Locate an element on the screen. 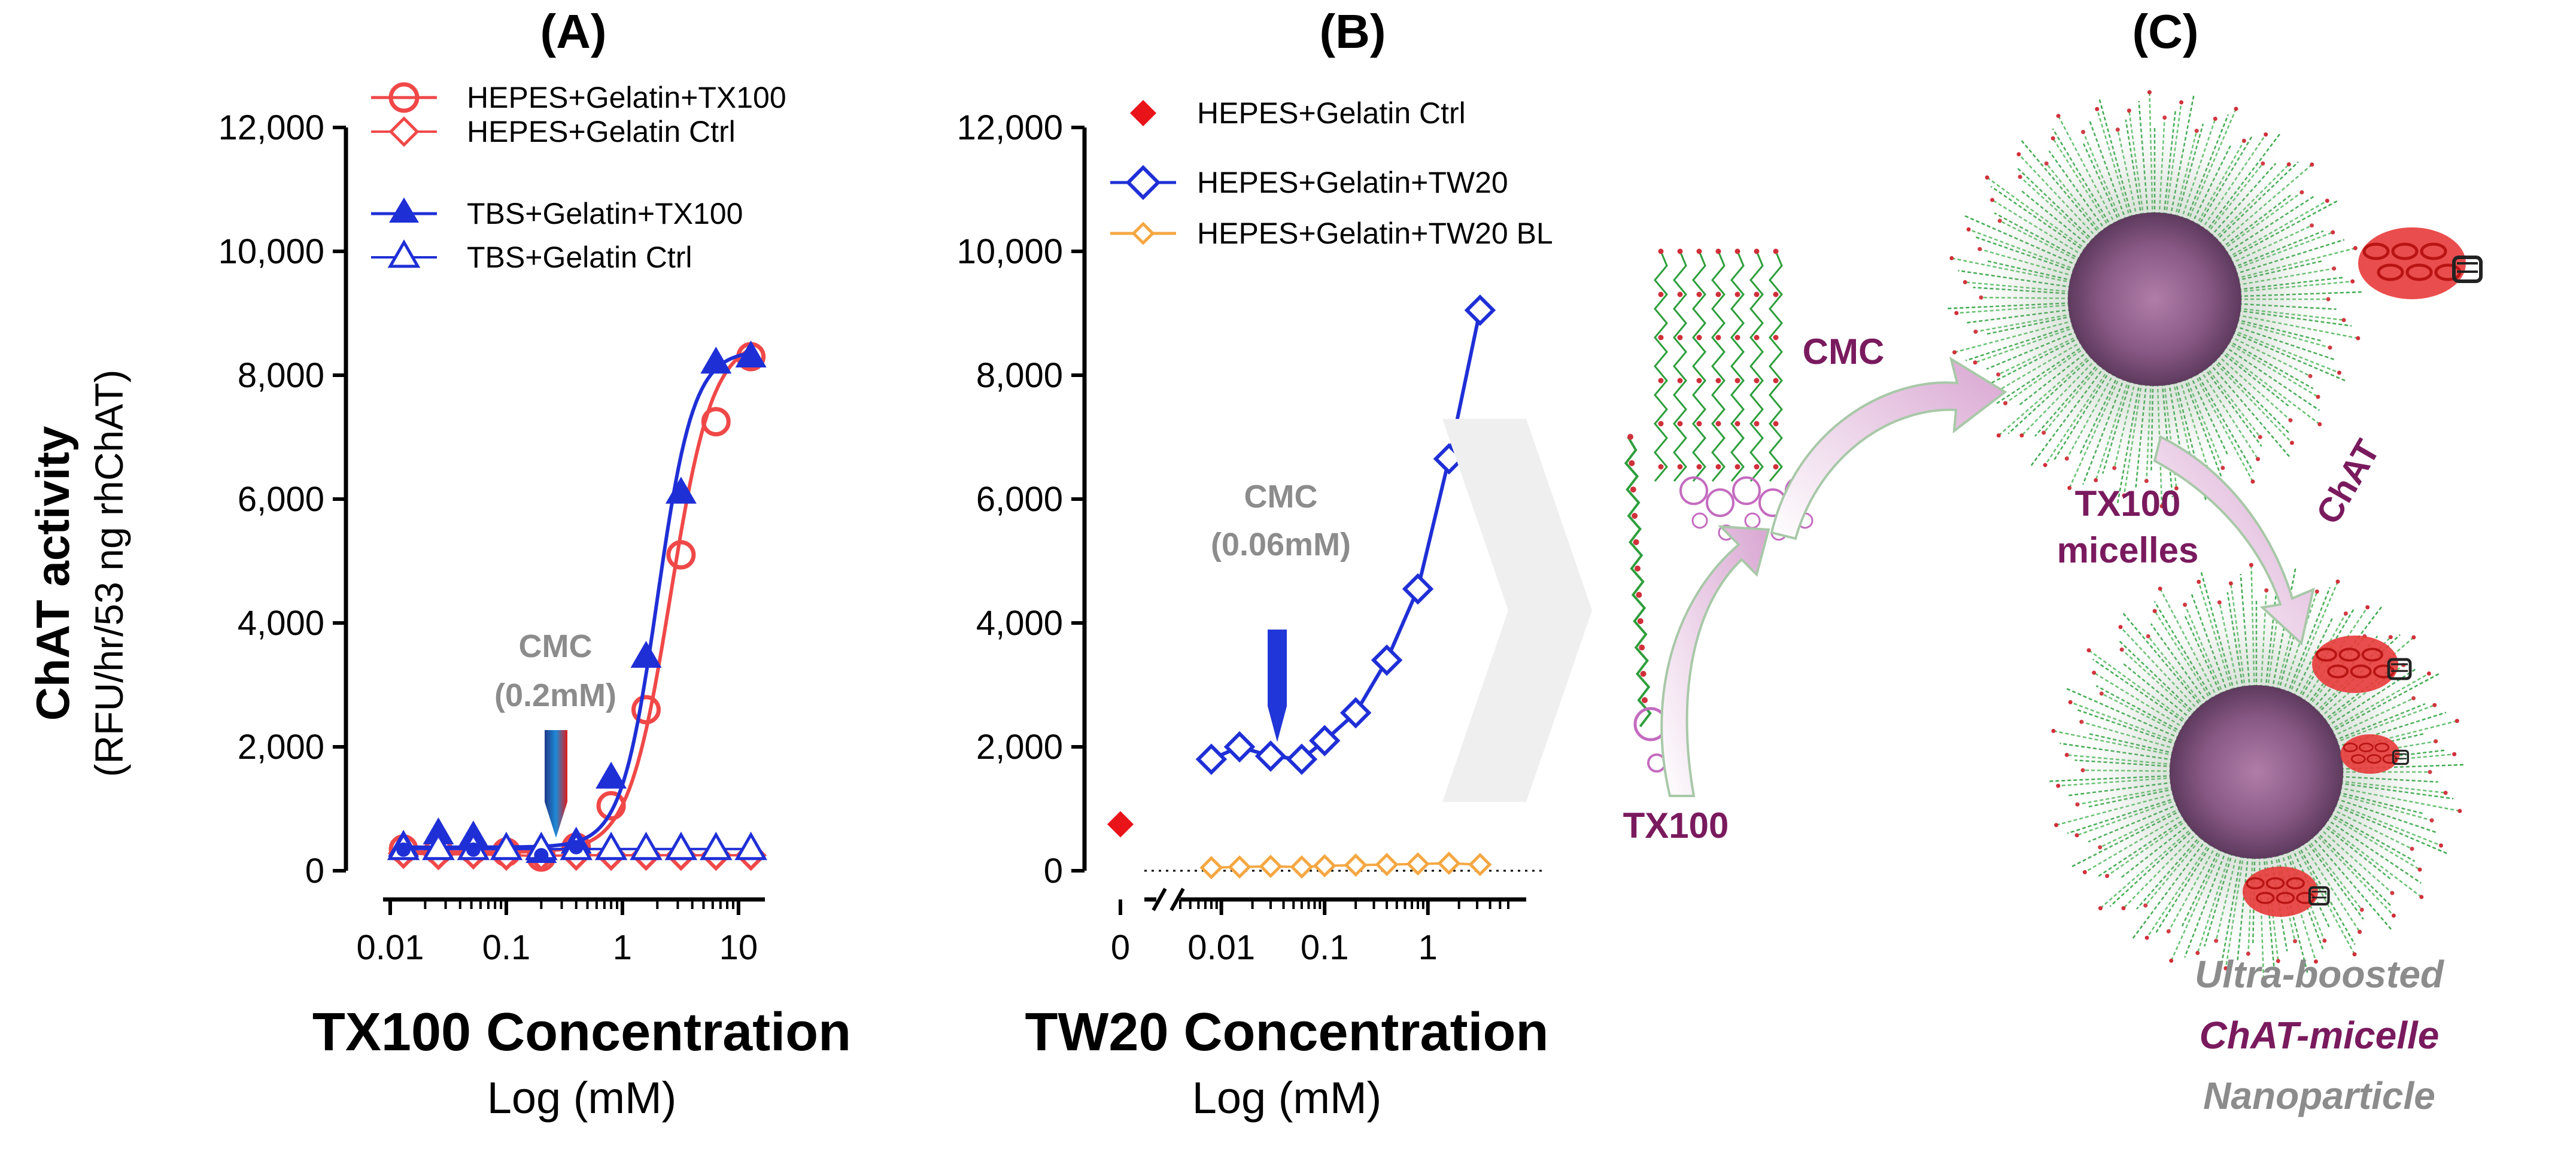 Image resolution: width=2576 pixels, height=1149 pixels. fit-curve is located at coordinates (577, 600).